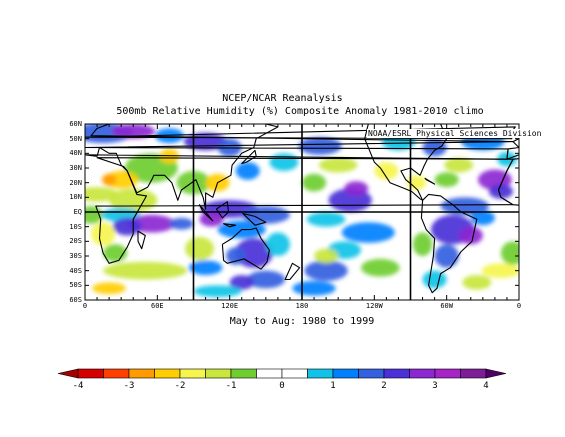 This screenshot has width=565, height=437. I want to click on lon-label: 120W, so click(374, 306).